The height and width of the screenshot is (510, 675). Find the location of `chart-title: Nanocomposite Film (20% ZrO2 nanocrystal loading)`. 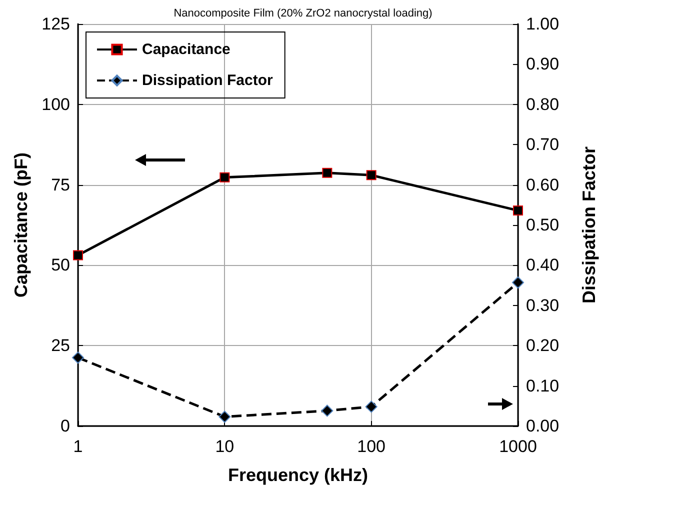

chart-title: Nanocomposite Film (20% ZrO2 nanocrystal loading) is located at coordinates (303, 14).